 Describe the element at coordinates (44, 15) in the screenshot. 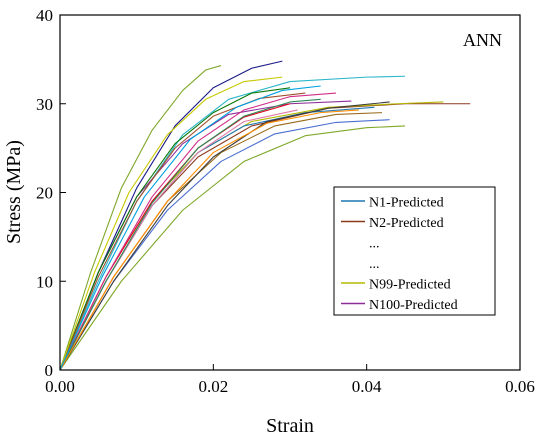

I see `y-tick-label: 40` at that location.